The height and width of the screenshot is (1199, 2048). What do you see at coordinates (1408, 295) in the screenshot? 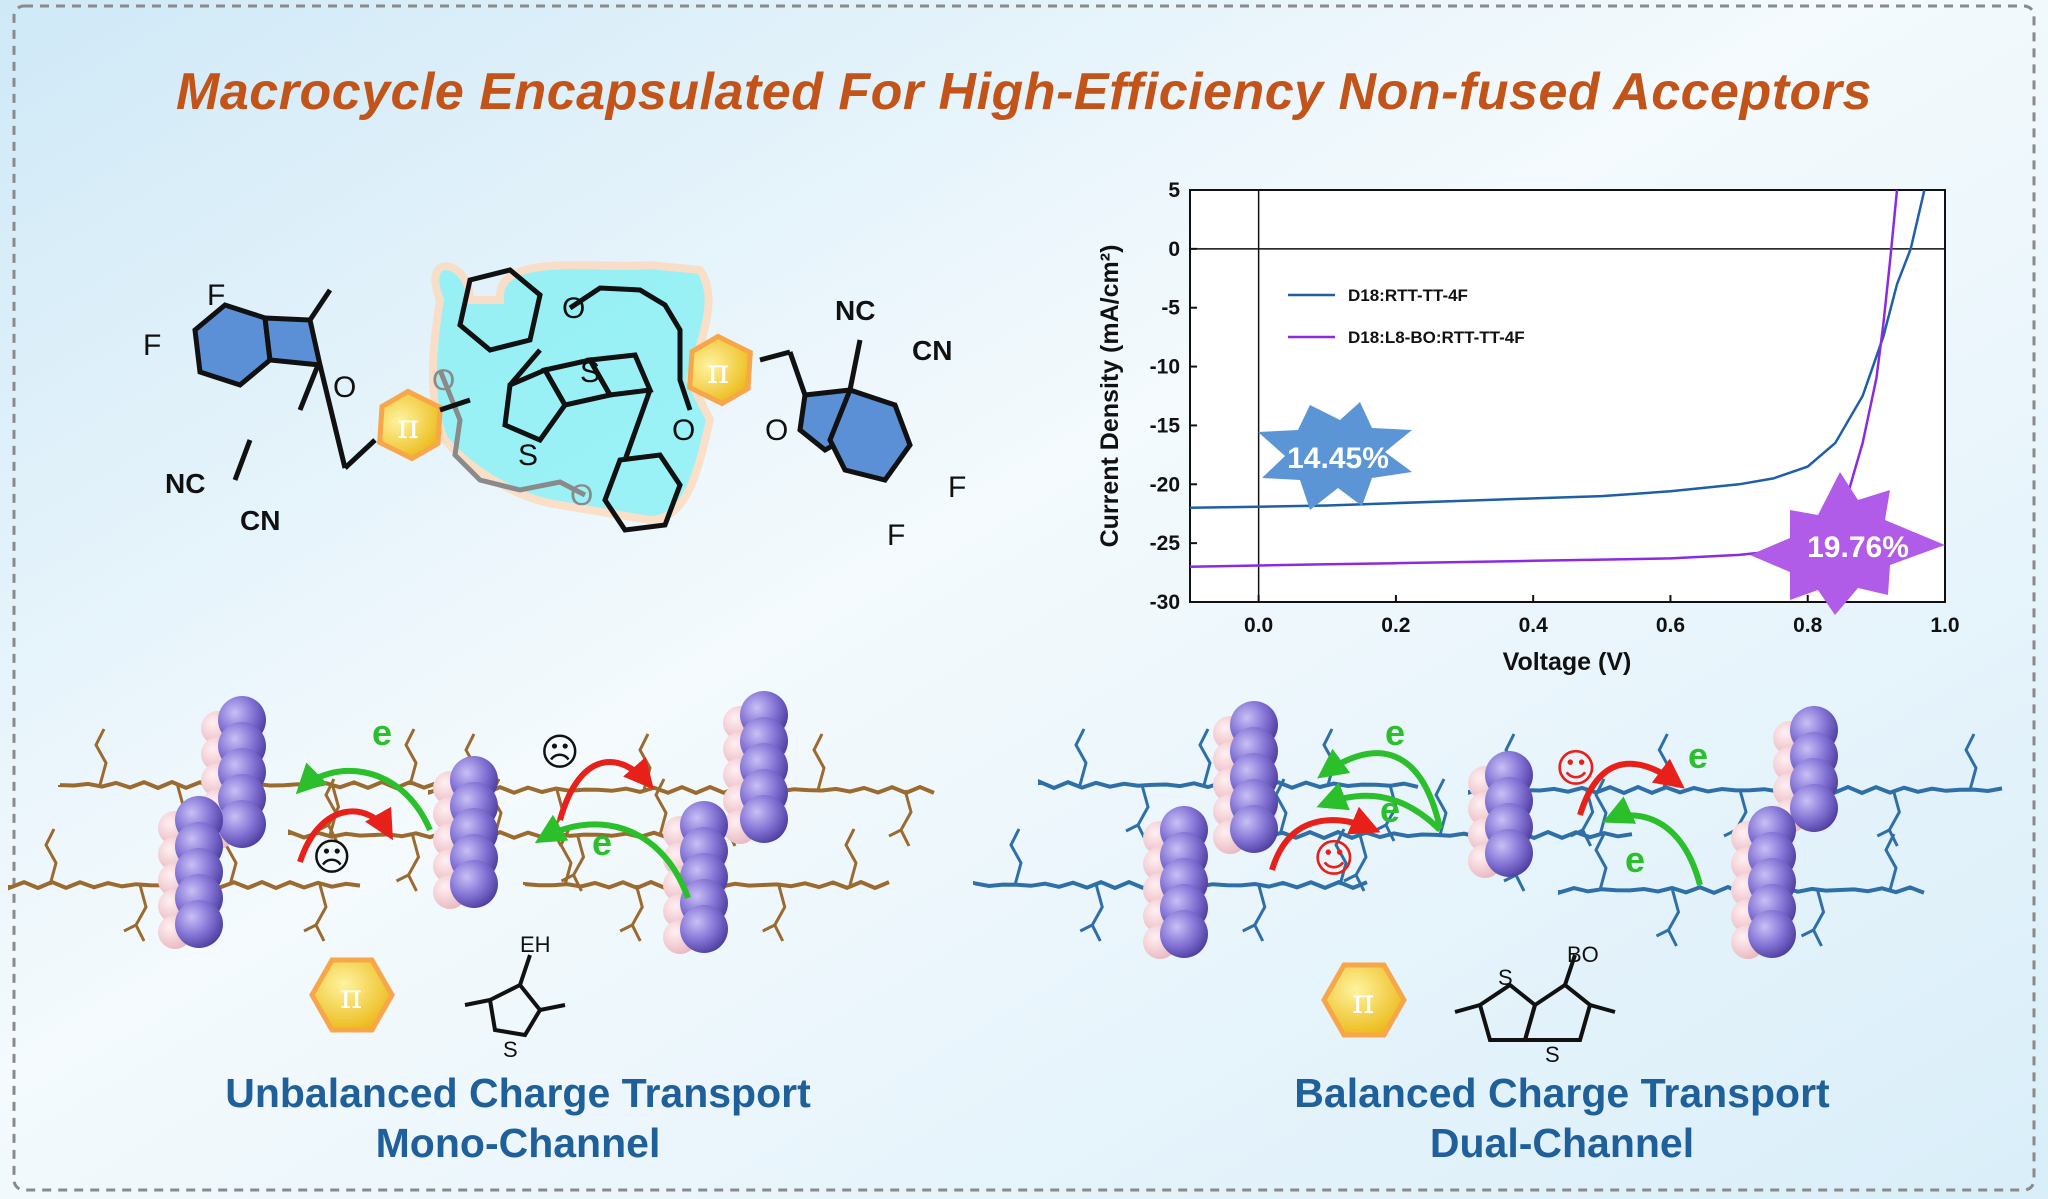
I see `legend-label-1: D18:RTT-TT-4F` at bounding box center [1408, 295].